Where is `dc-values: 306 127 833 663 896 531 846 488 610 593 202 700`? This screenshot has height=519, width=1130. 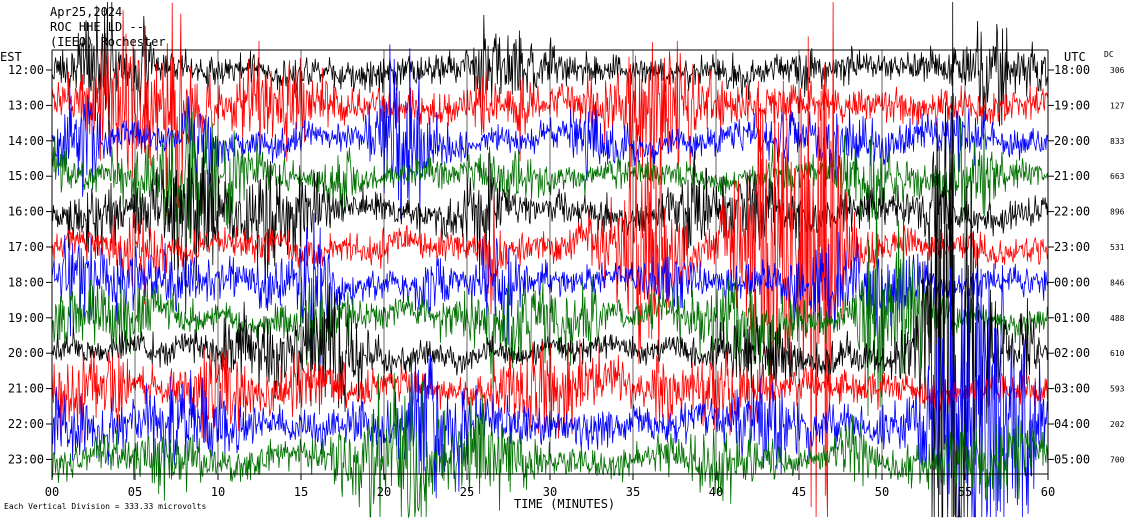 dc-values: 306 127 833 663 896 531 846 488 610 593 202 700 is located at coordinates (1117, 265).